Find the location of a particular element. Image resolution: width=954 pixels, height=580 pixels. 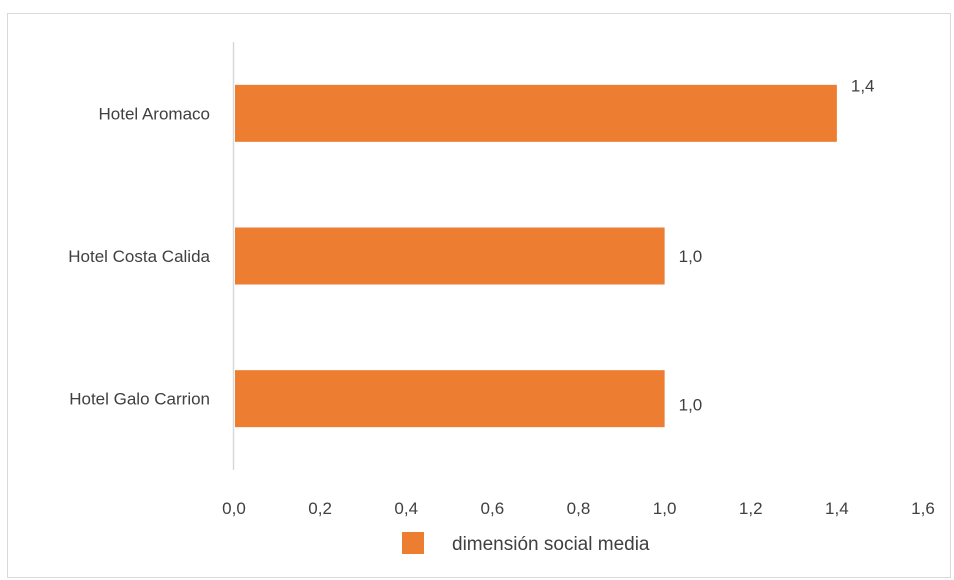

category-label-hotel-galo-carrion: Hotel Galo Carrion is located at coordinates (139, 399).